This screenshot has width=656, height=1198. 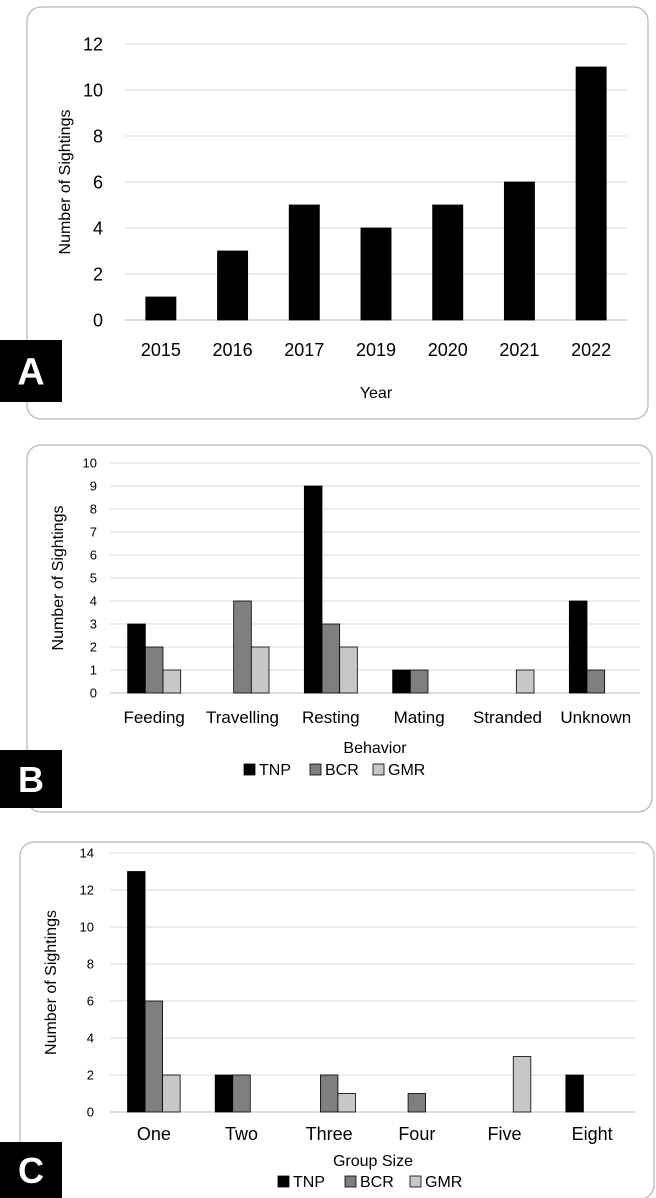 What do you see at coordinates (154, 670) in the screenshot?
I see `bar-bcr-feeding` at bounding box center [154, 670].